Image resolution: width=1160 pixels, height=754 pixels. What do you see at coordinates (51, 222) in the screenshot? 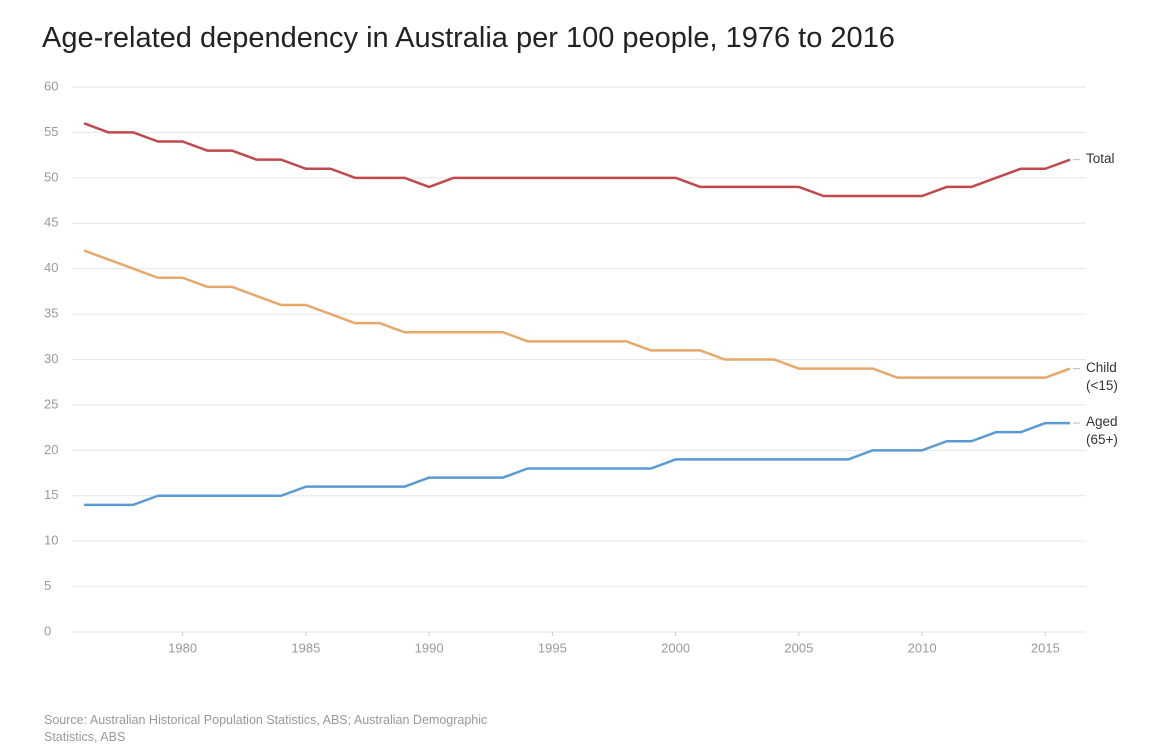
I see `y-tick-label: 45` at bounding box center [51, 222].